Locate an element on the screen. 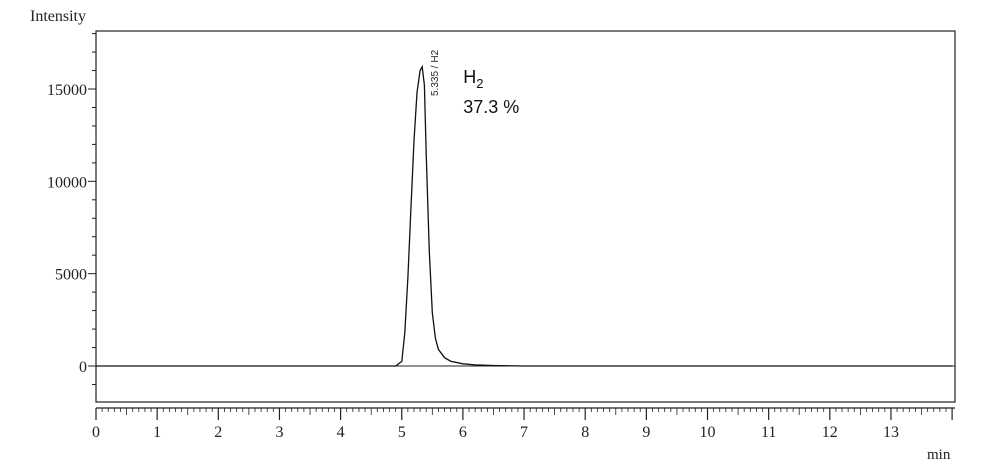  x-tick-label: 5 is located at coordinates (402, 432).